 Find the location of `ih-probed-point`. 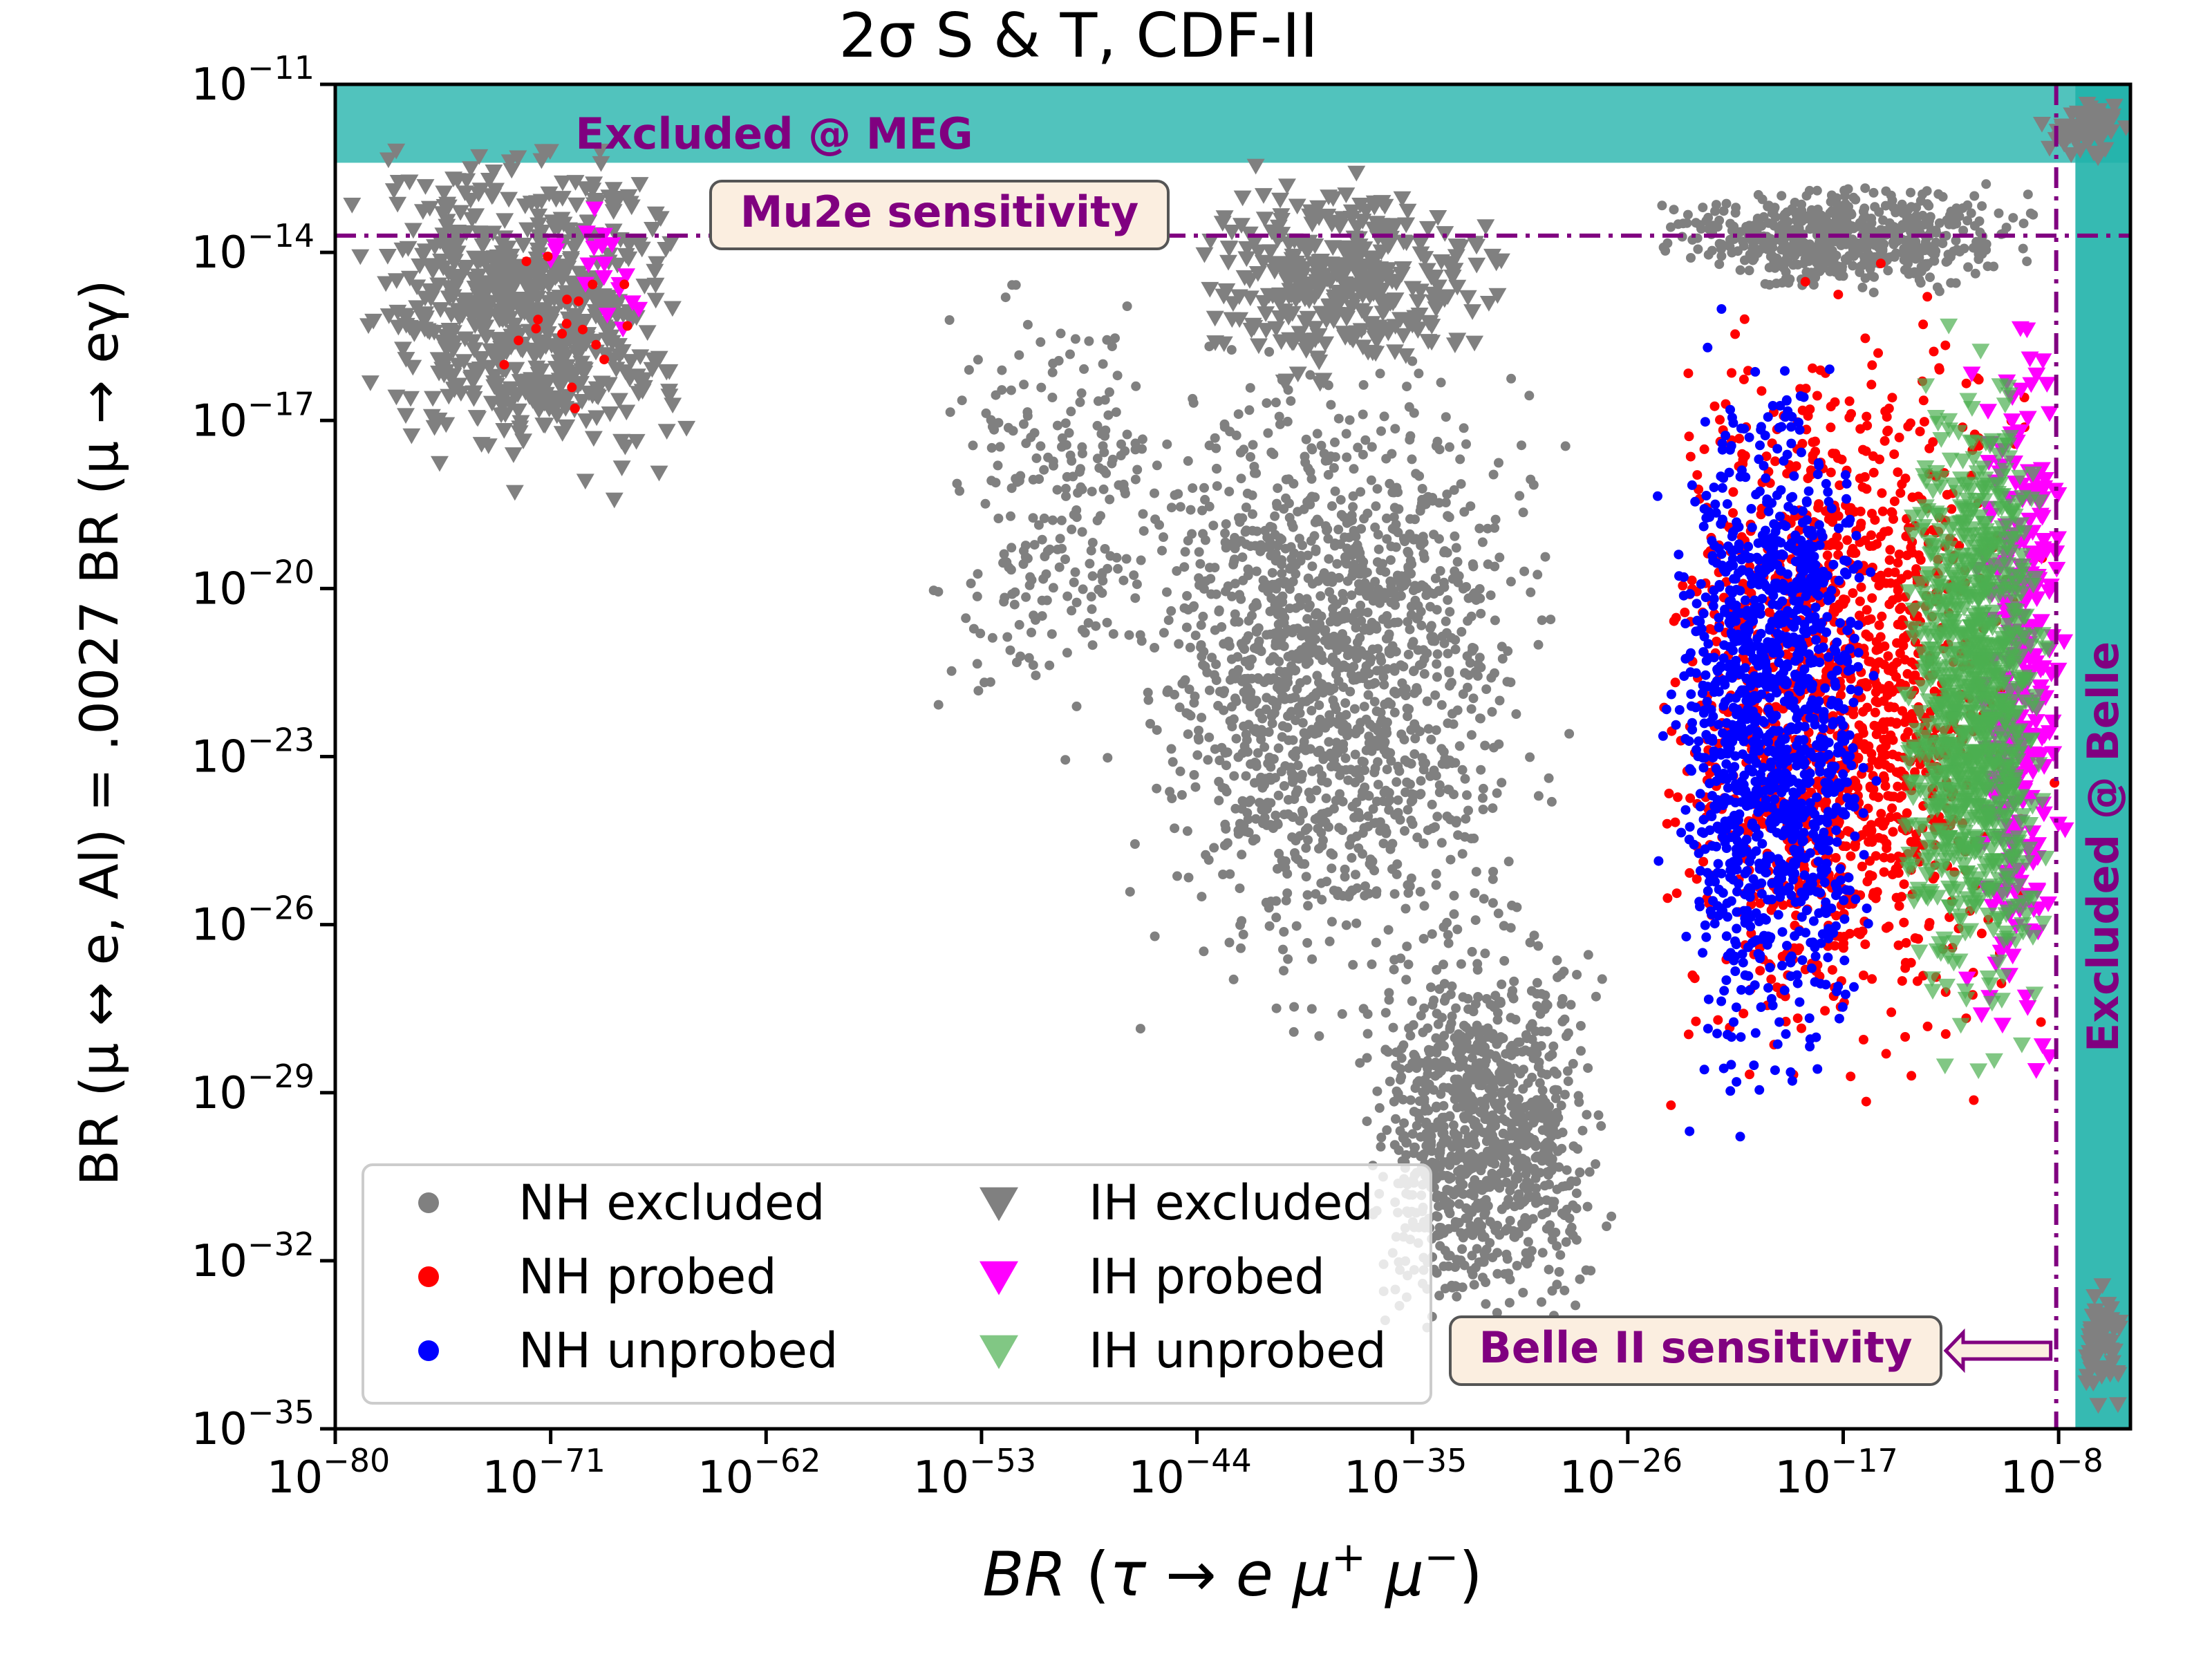

ih-probed-point is located at coordinates (604, 264).